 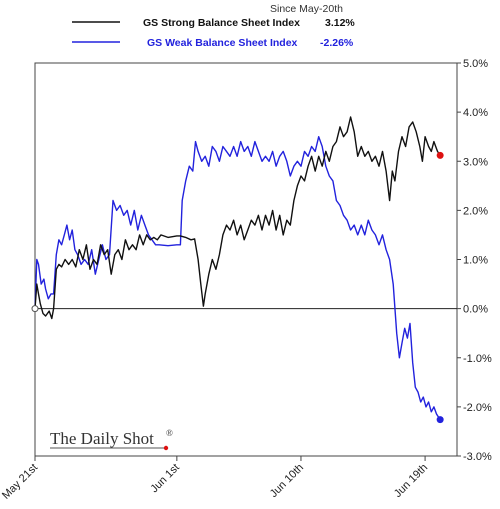 I want to click on x-axis: May 21st Jun 1st Jun 10th Jun 19th, so click(x=215, y=479).